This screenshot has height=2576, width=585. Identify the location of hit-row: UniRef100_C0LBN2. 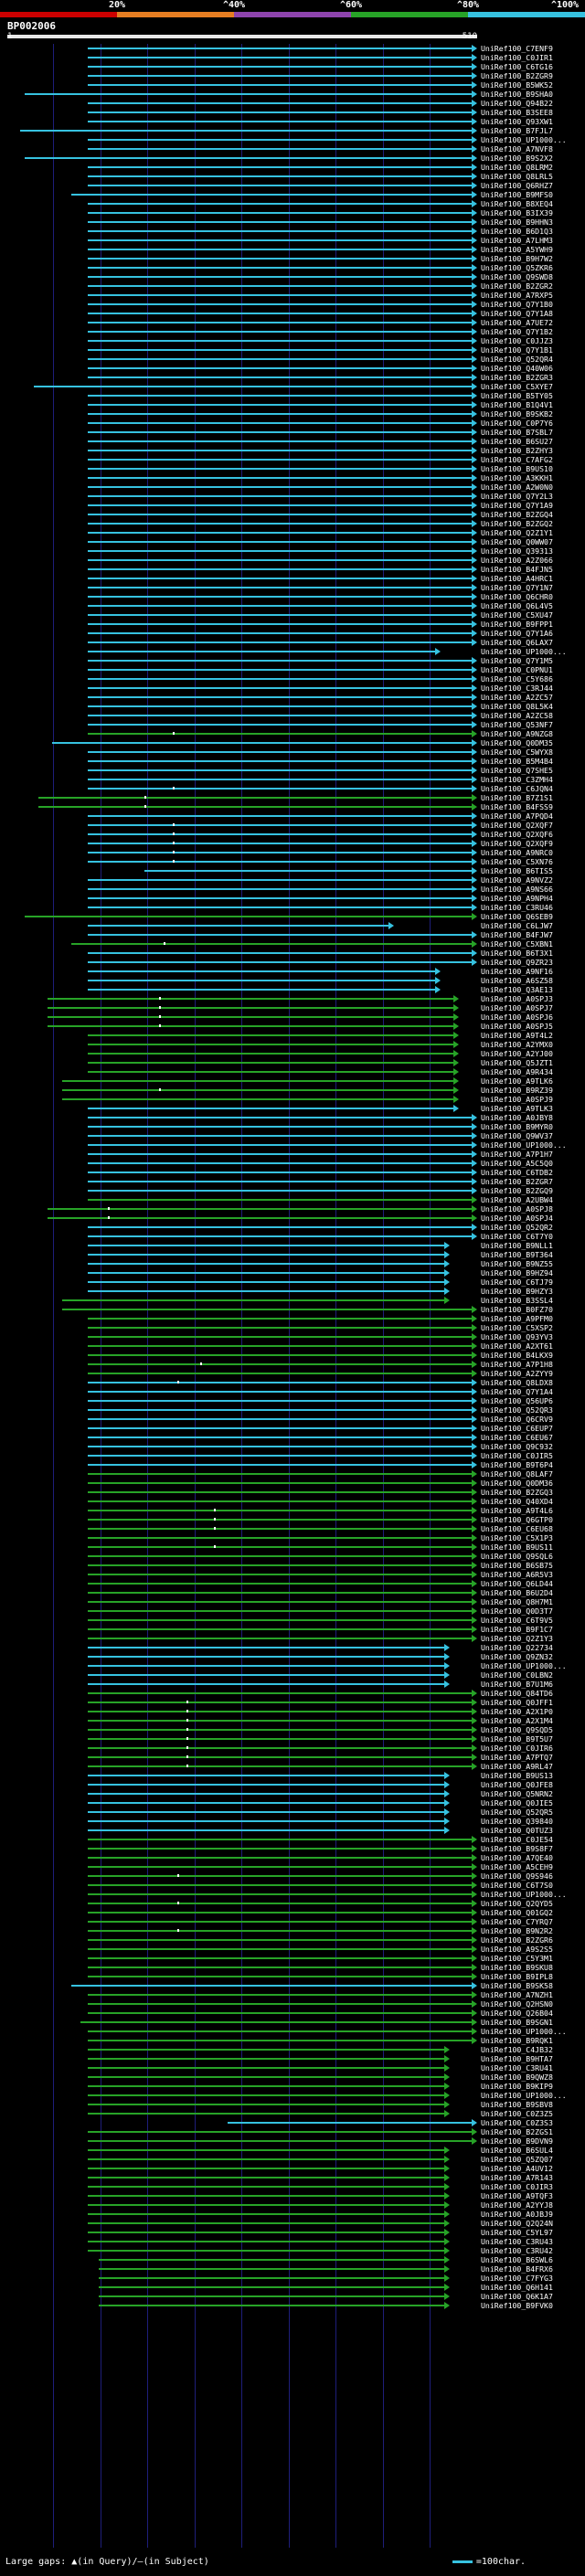
(293, 1675).